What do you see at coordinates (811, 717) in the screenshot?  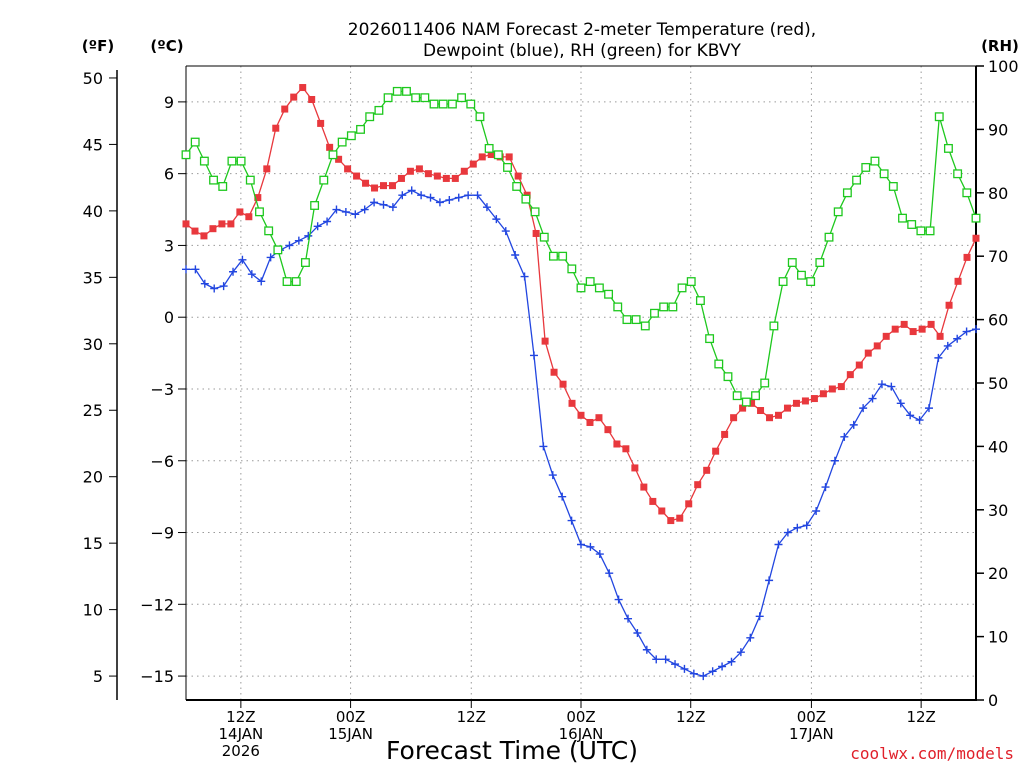 I see `time-tick-label: 00Z` at bounding box center [811, 717].